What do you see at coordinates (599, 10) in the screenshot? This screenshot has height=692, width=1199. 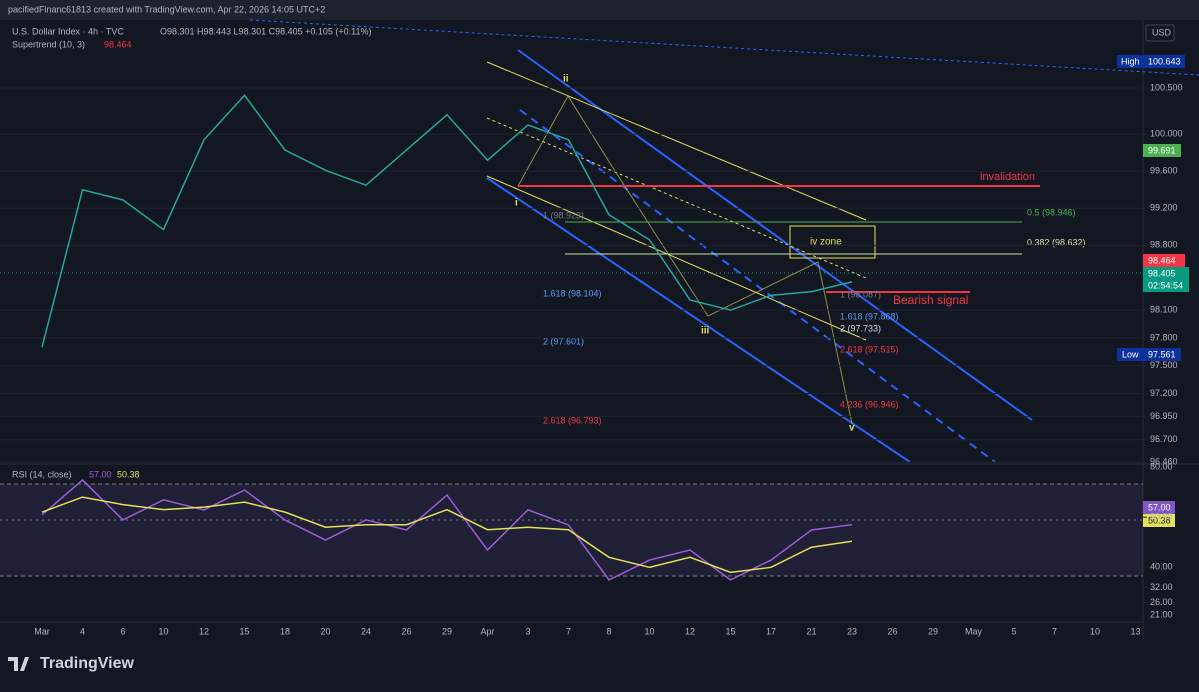 I see `header-bar` at bounding box center [599, 10].